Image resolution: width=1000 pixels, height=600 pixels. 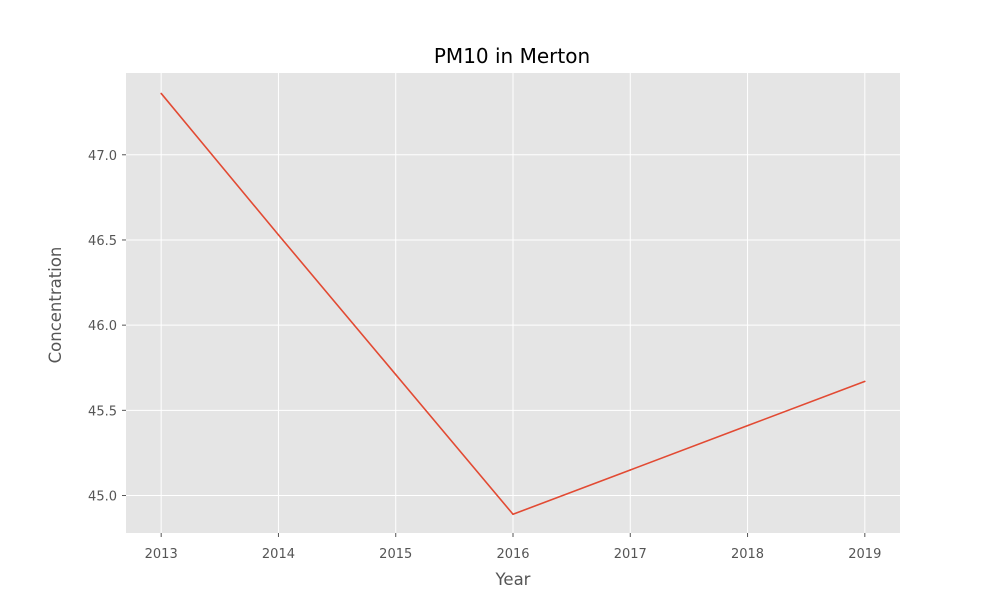 I want to click on x-tick-label: 2017, so click(x=630, y=554).